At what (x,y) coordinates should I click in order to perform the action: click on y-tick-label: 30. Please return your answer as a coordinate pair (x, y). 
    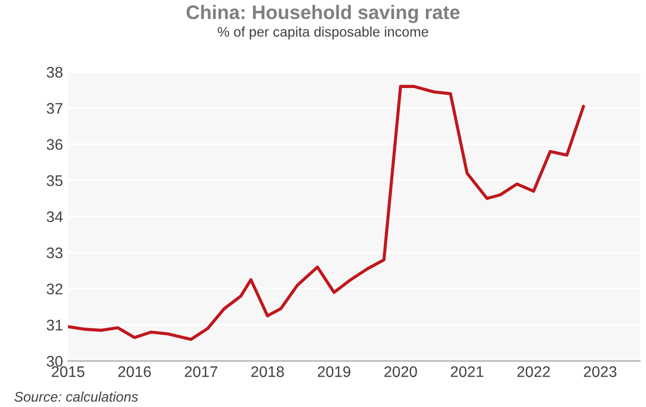
    Looking at the image, I should click on (54, 361).